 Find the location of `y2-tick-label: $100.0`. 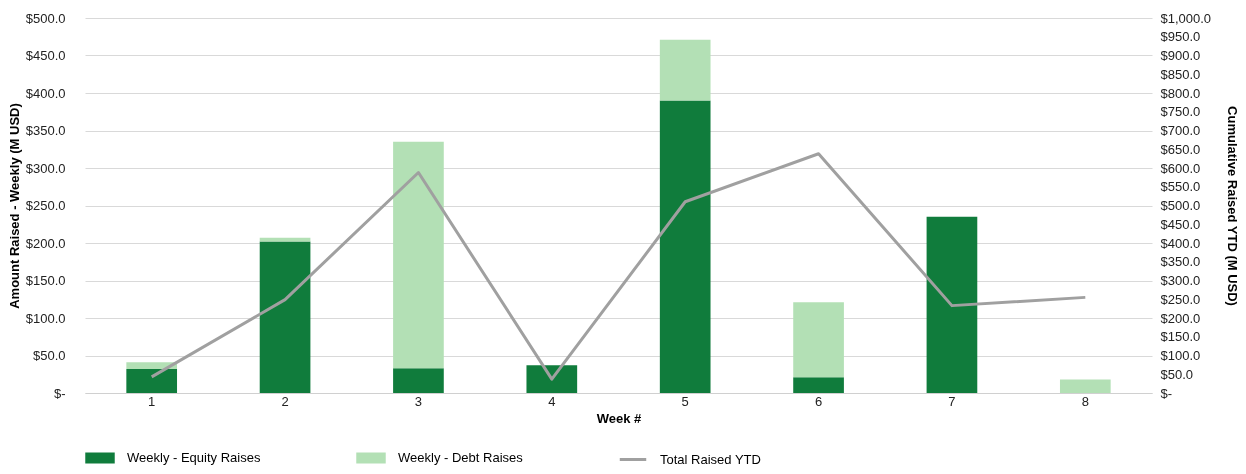

y2-tick-label: $100.0 is located at coordinates (1180, 355).